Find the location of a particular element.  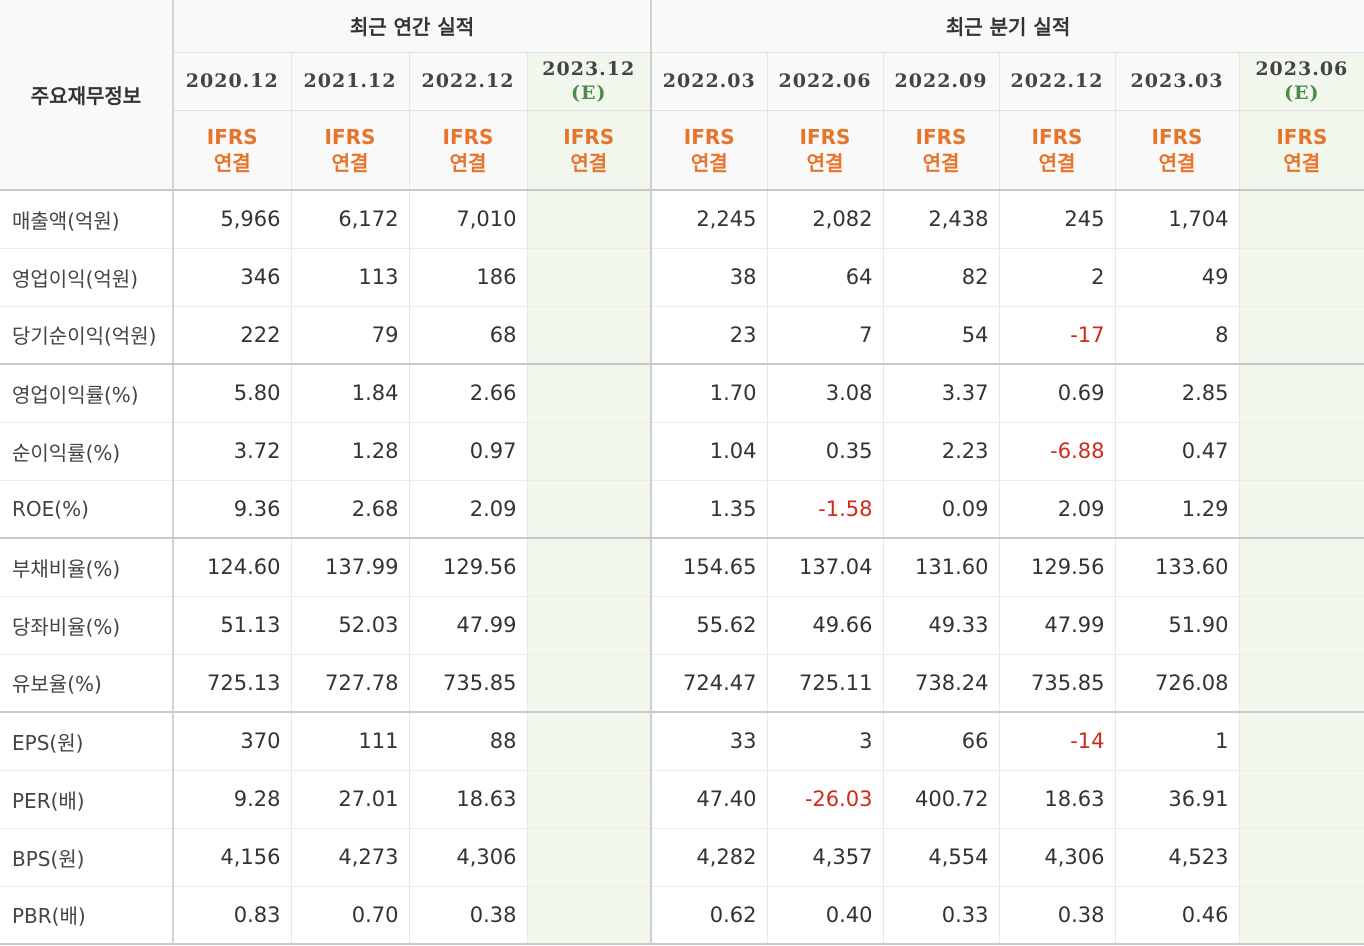

annual-value-cell: 735.85 is located at coordinates (467, 683).